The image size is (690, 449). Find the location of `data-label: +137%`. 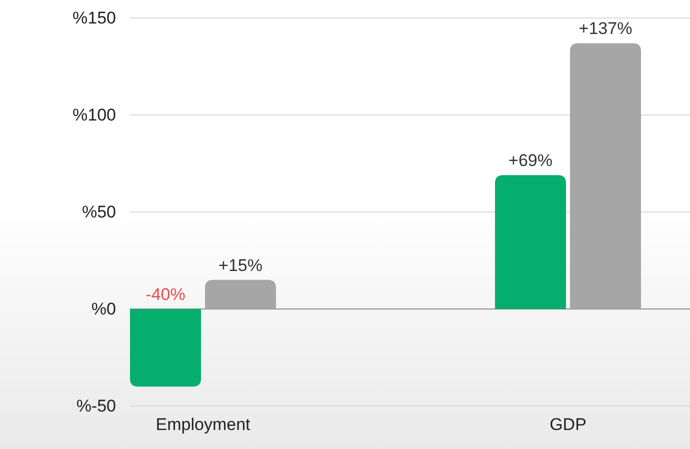

data-label: +137% is located at coordinates (605, 28).